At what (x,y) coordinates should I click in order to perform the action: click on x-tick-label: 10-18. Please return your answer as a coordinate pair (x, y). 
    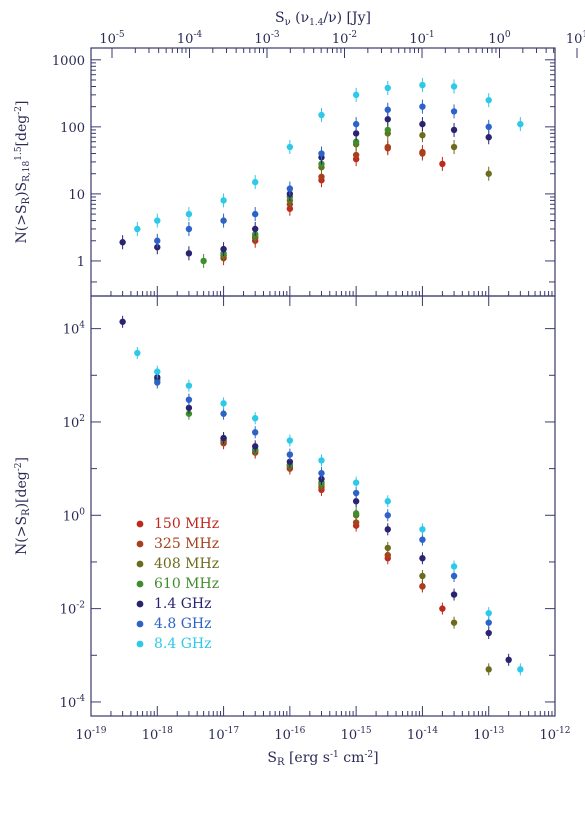
    Looking at the image, I should click on (157, 734).